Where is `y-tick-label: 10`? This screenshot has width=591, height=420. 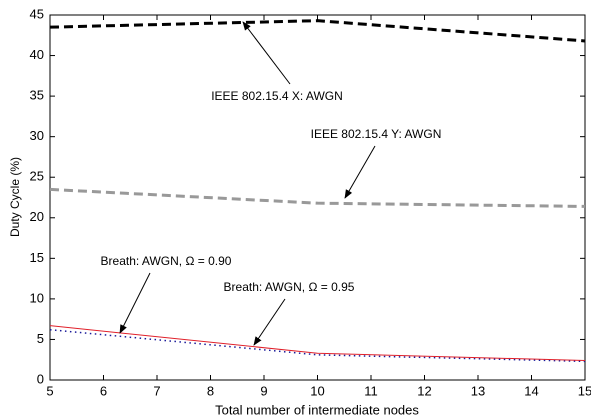 y-tick-label: 10 is located at coordinates (37, 297).